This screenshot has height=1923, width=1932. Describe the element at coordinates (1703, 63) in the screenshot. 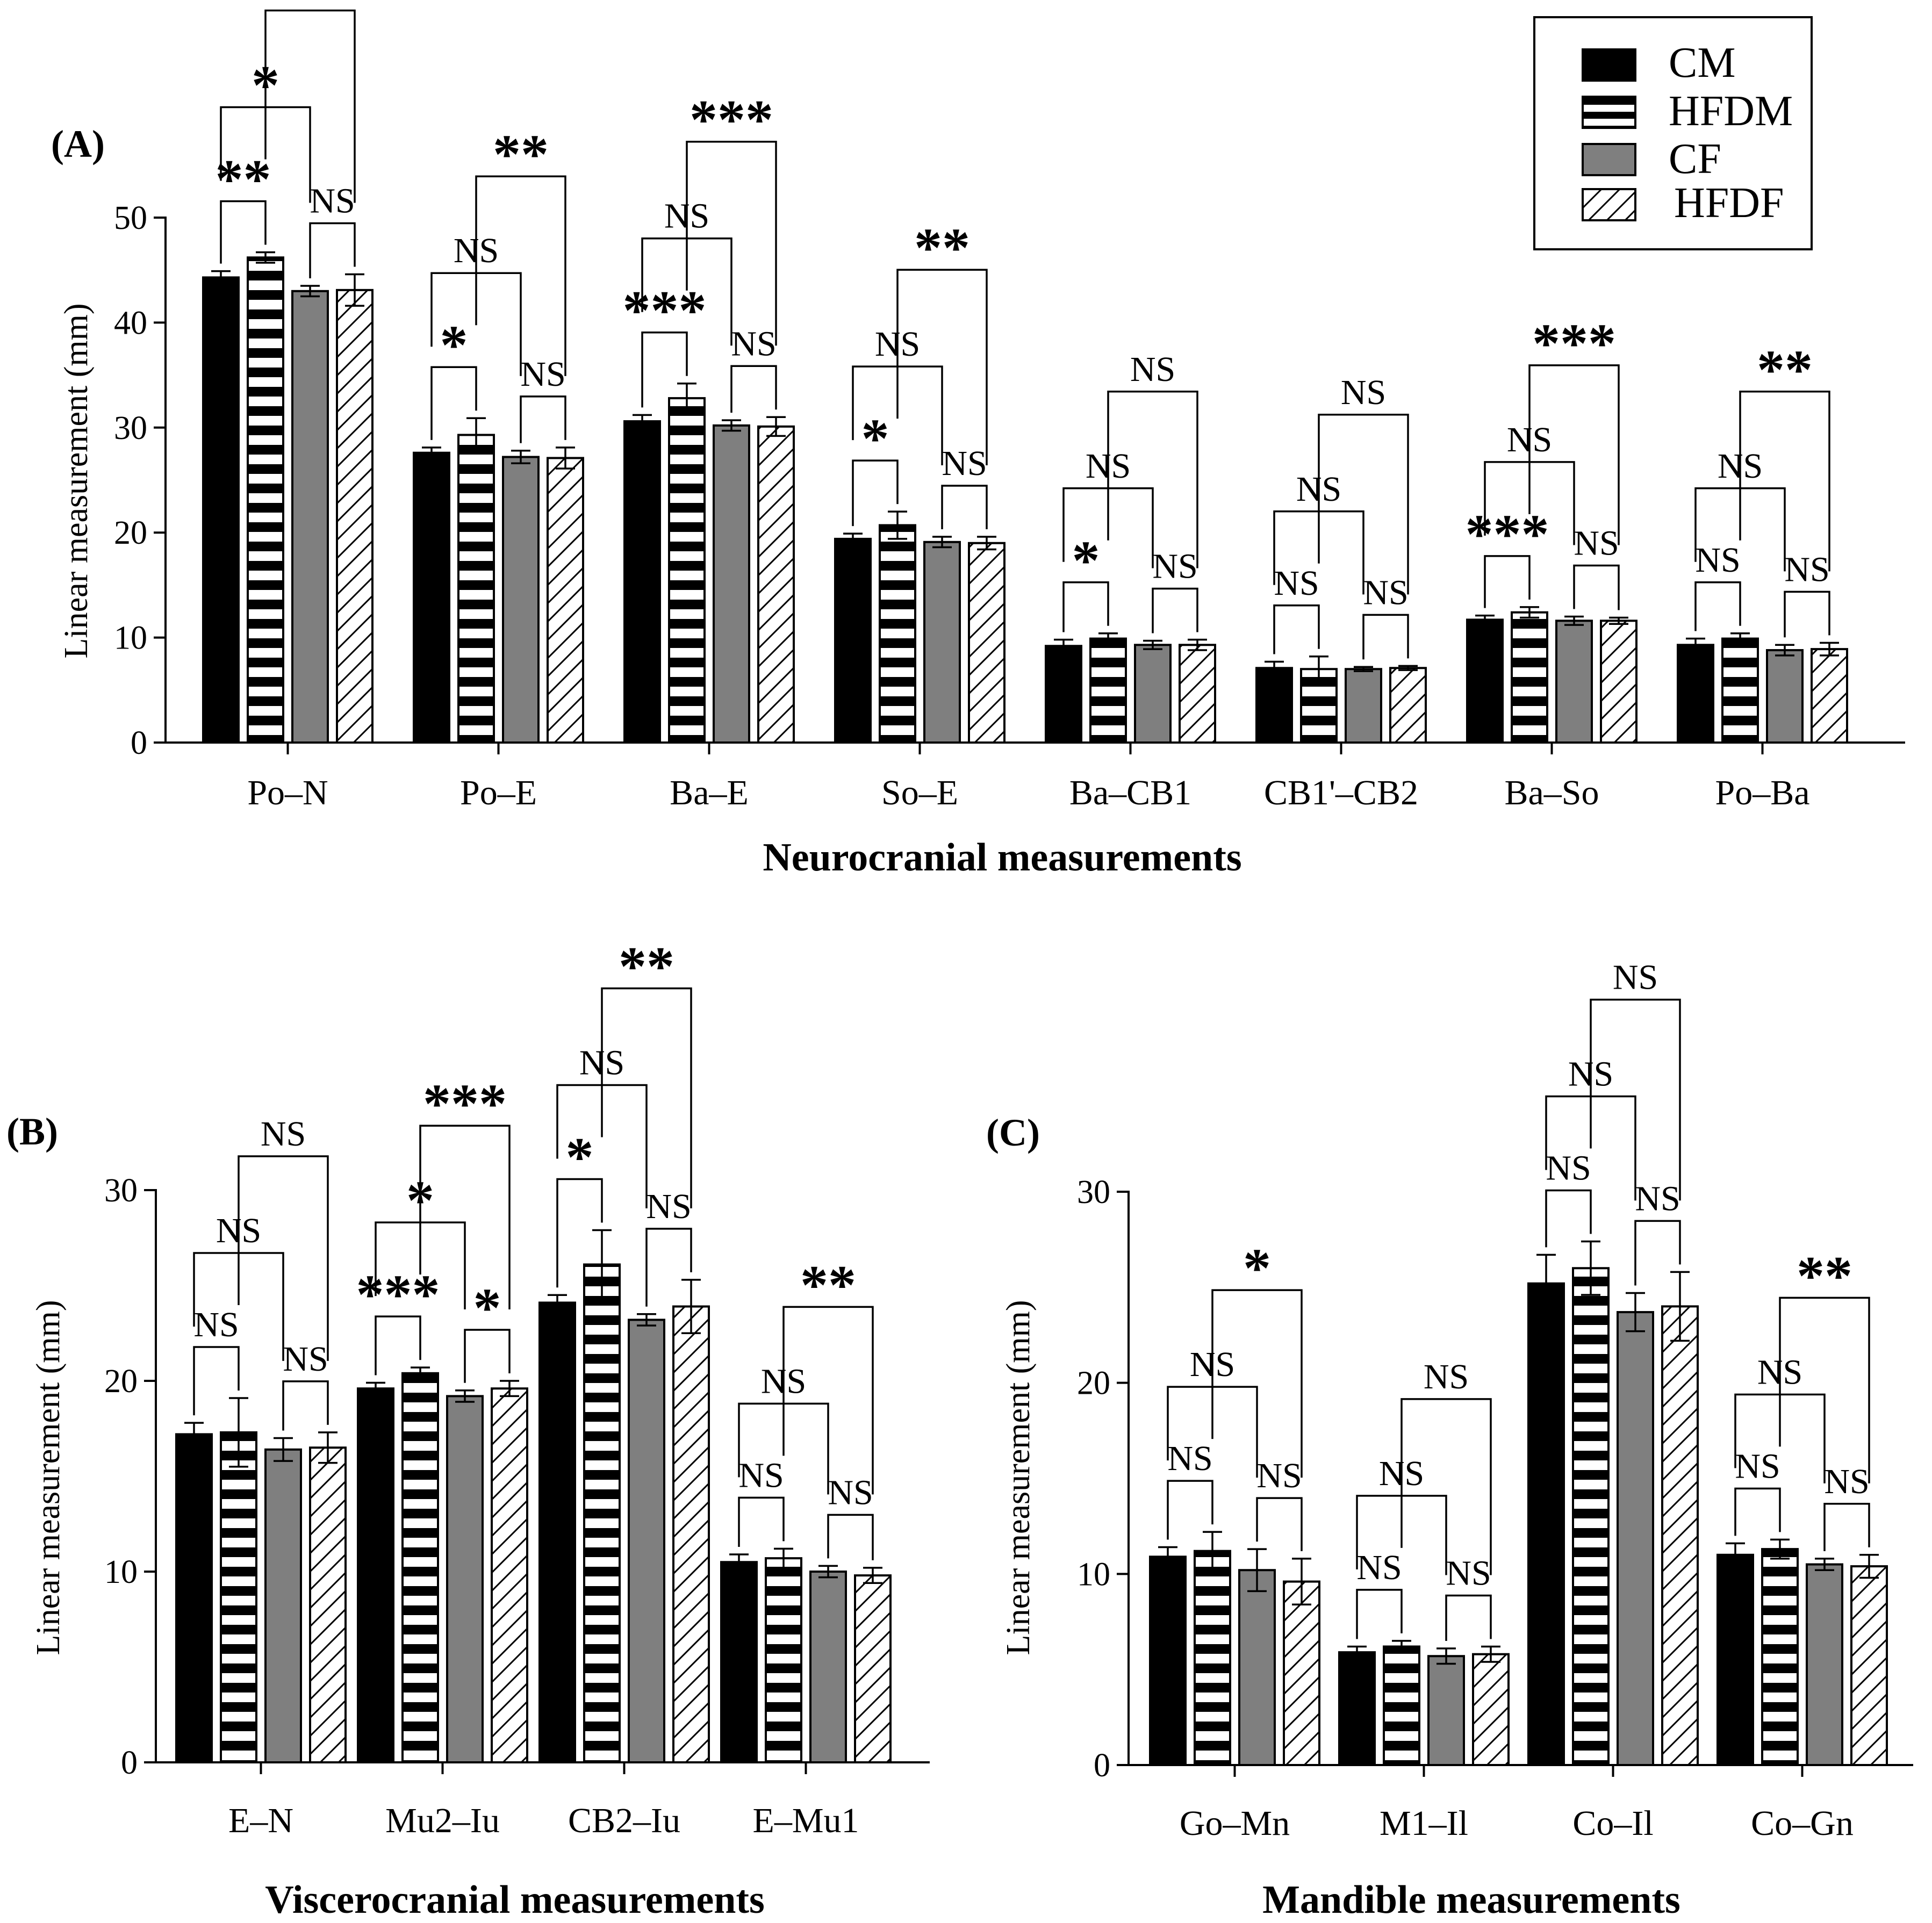

I see `legend-label-cm: CM` at that location.